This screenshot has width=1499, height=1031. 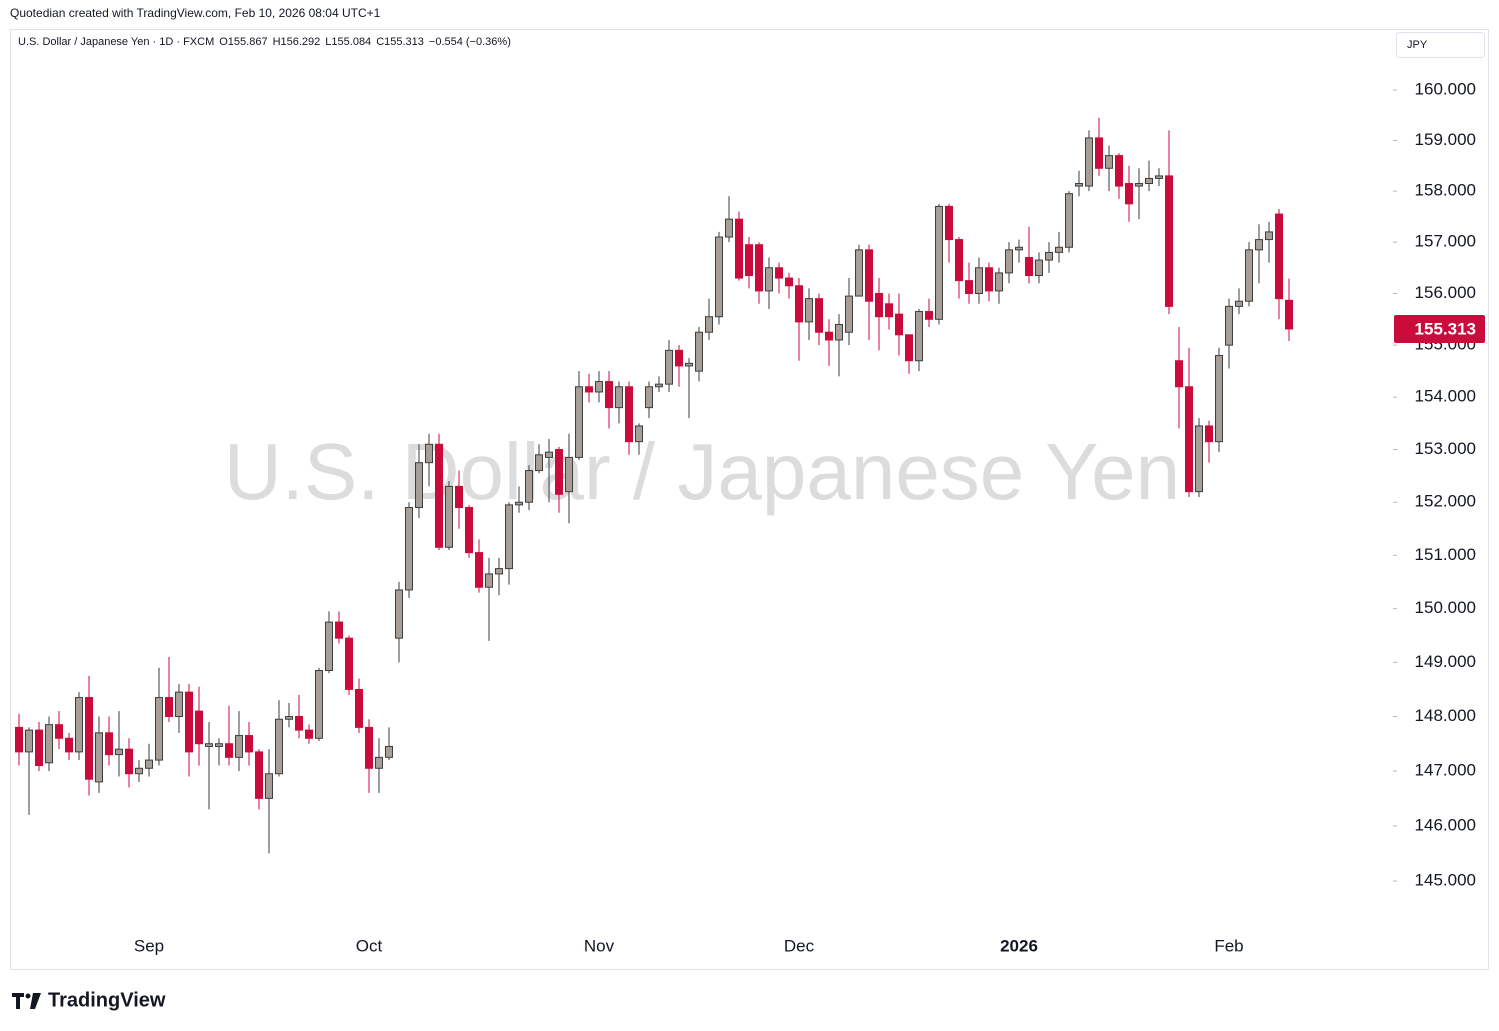 I want to click on currency: JPY, so click(x=1417, y=45).